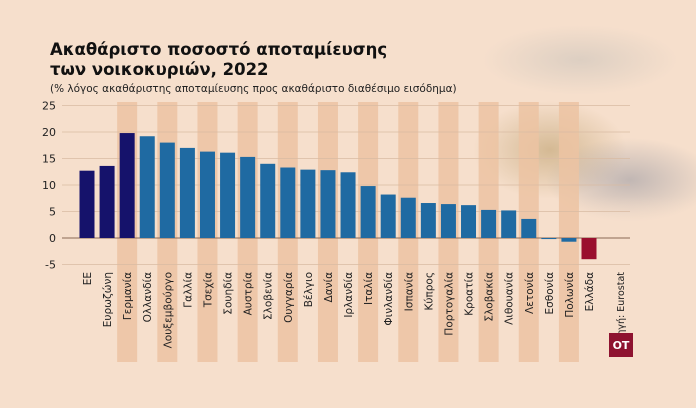 This screenshot has width=696, height=408. I want to click on y-tick-label: 10, so click(49, 185).